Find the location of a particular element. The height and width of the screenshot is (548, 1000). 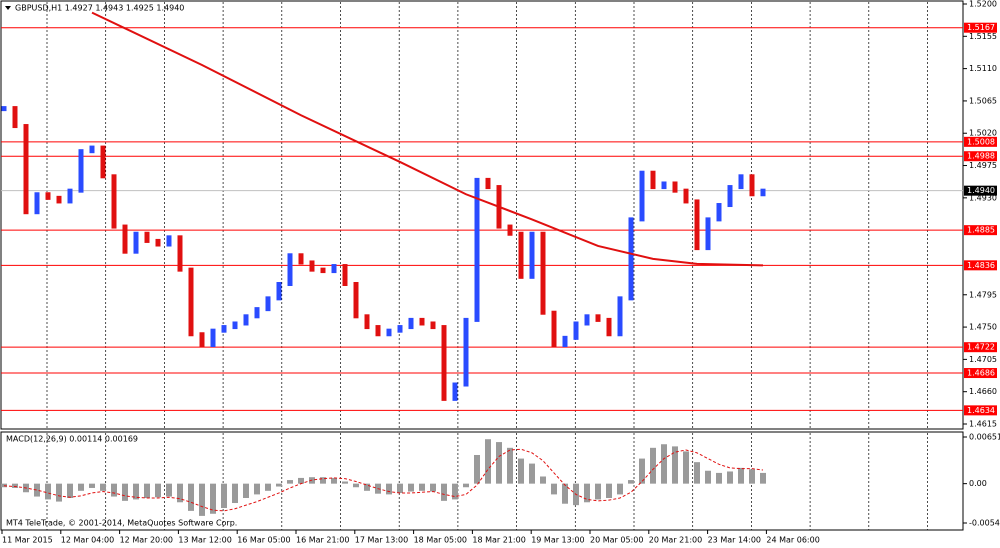

x-tick-label: 12 Mar 04:00 is located at coordinates (87, 540).